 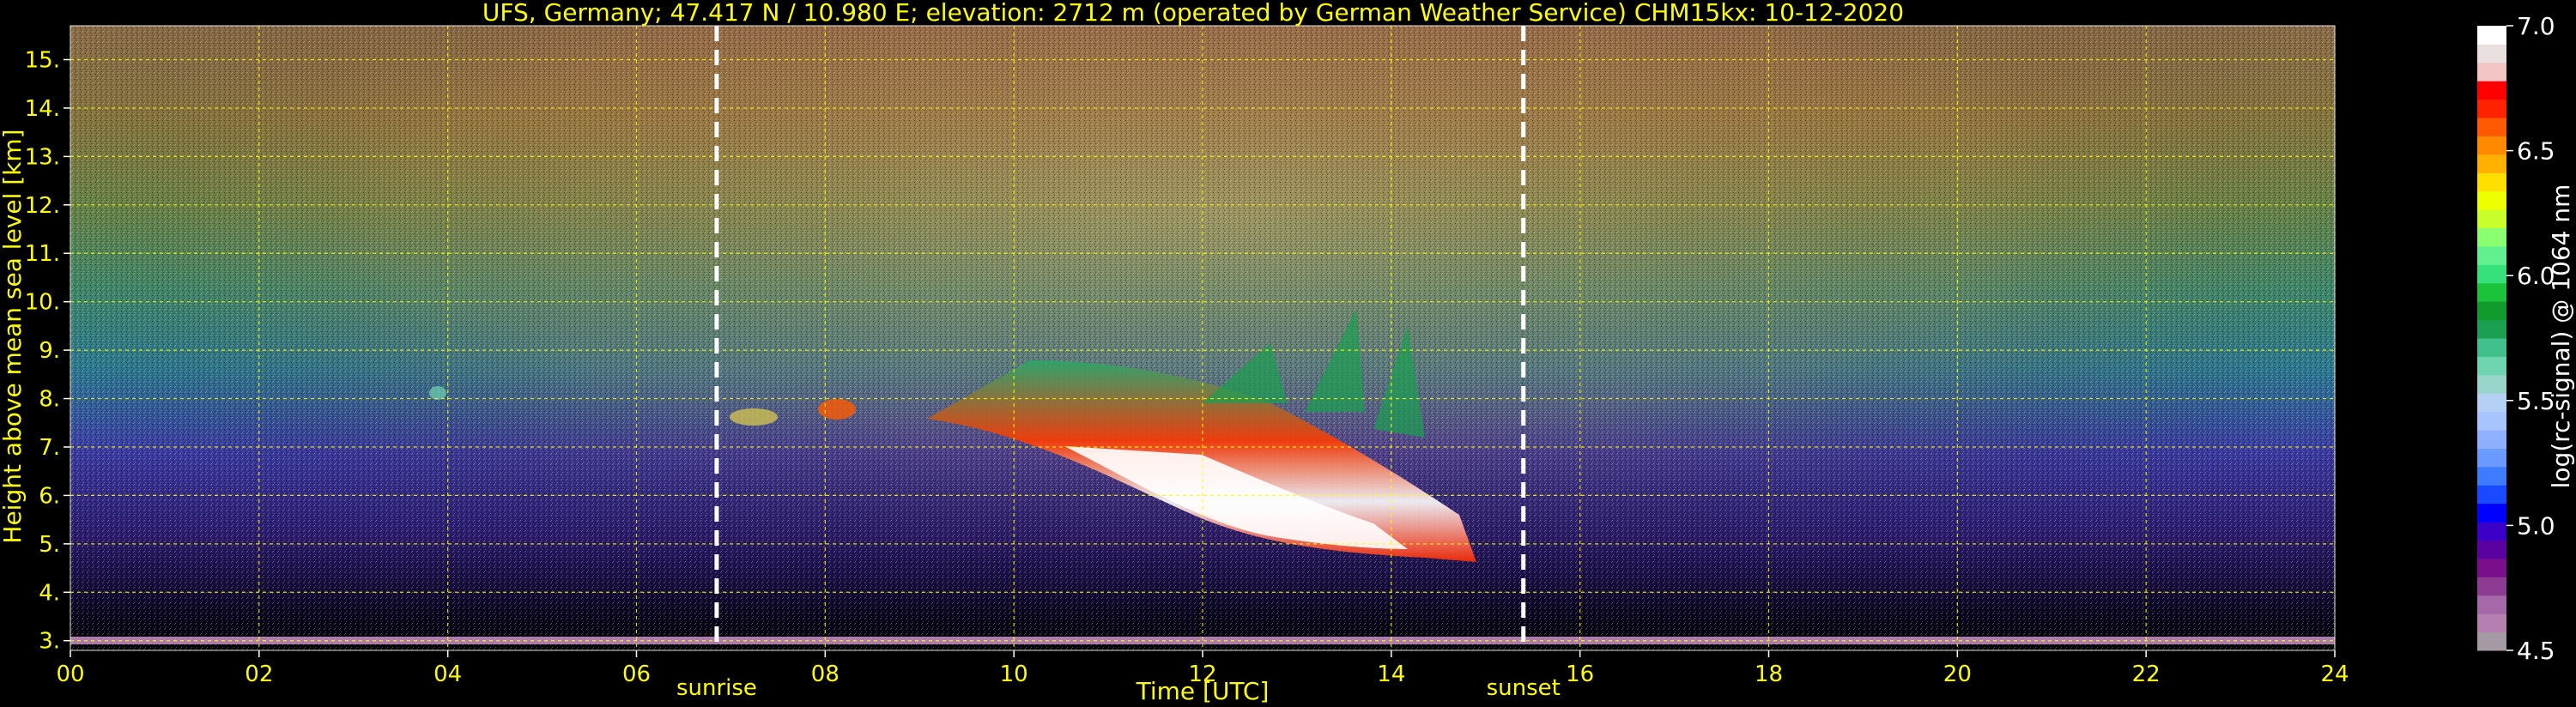 I want to click on x-tick-label: 24, so click(x=2334, y=675).